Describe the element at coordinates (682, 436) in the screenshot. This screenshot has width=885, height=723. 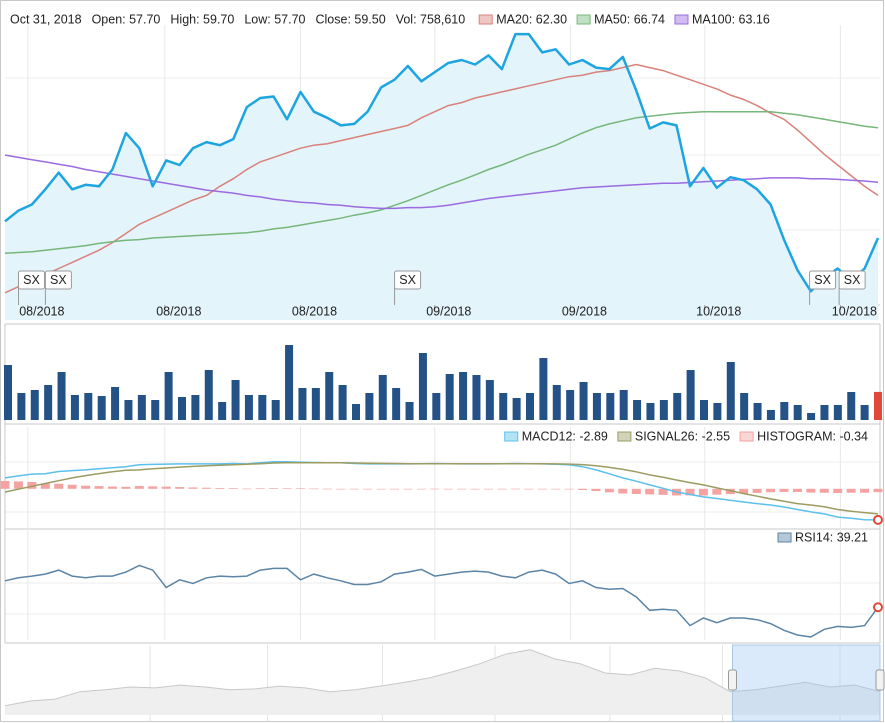
I see `legend-label: SIGNAL26: -2.55` at that location.